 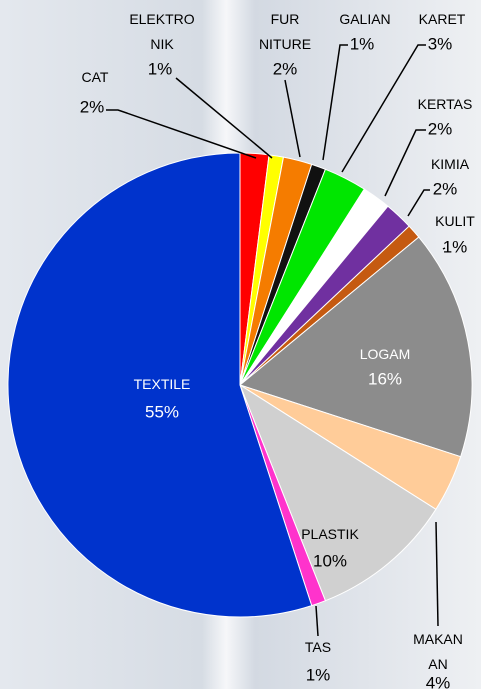 I want to click on value-label: 55%, so click(x=162, y=411).